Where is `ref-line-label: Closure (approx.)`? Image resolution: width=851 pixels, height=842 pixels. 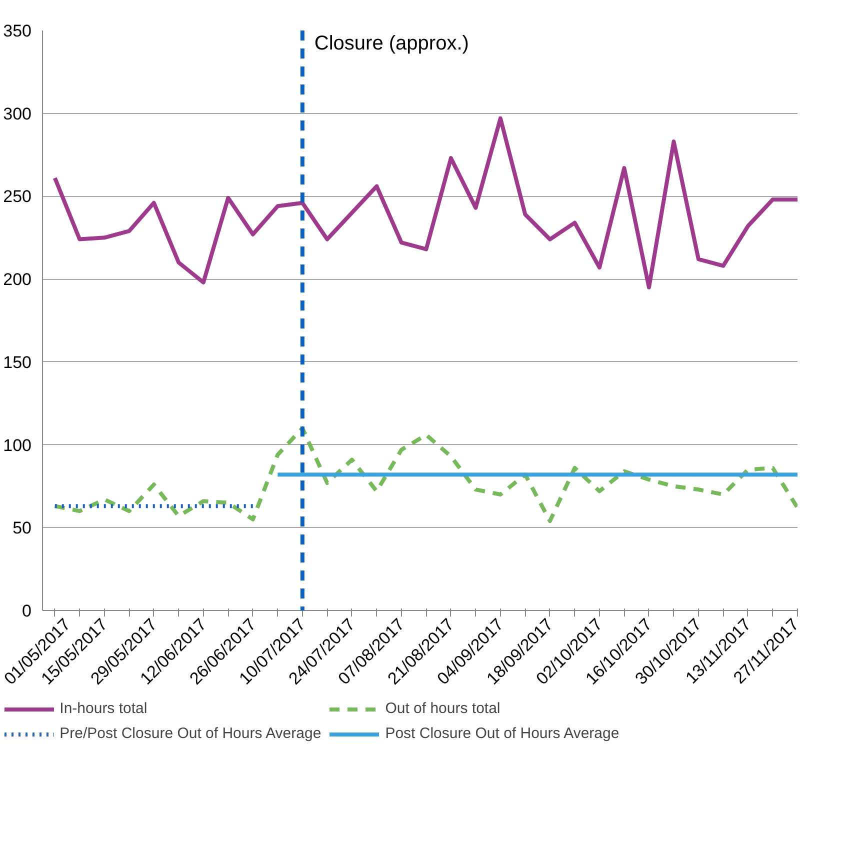
ref-line-label: Closure (approx.) is located at coordinates (391, 43).